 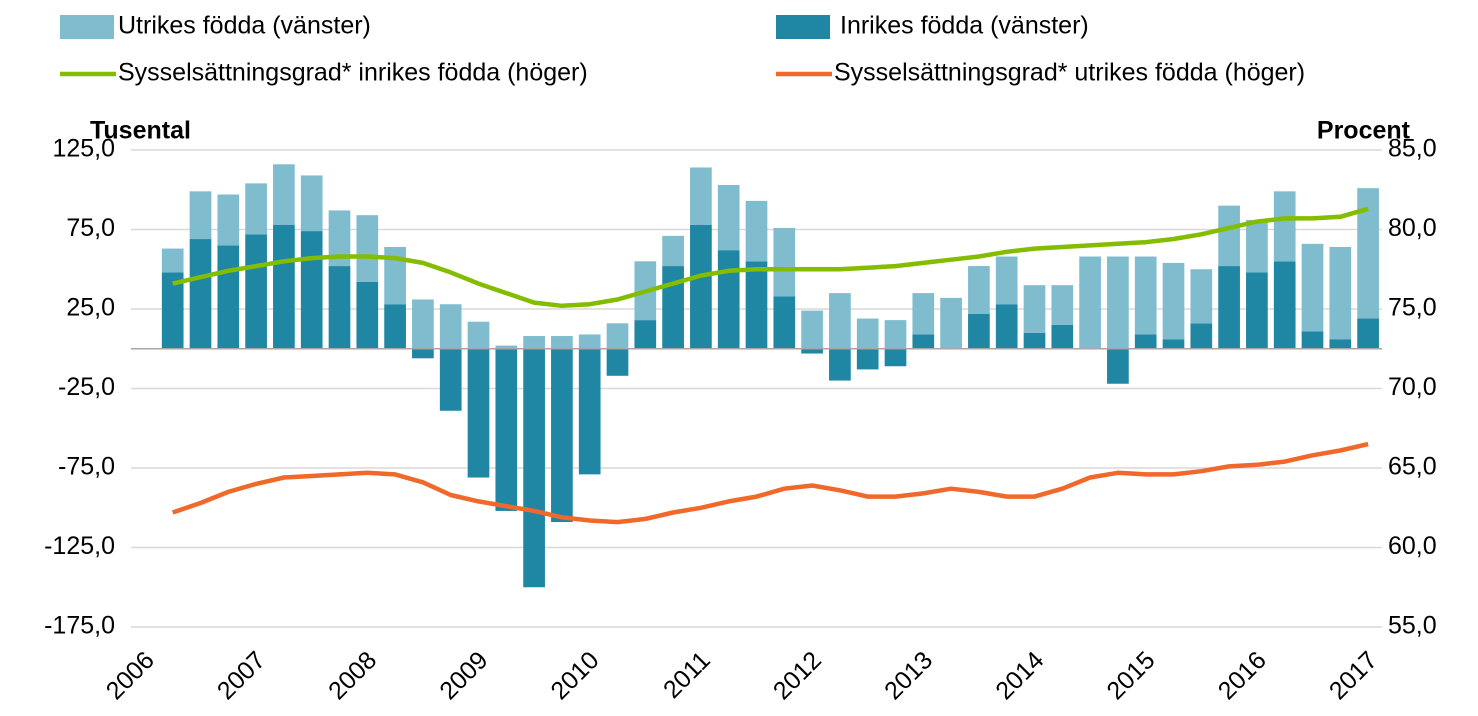 I want to click on x-tick-label: 2012, so click(x=797, y=675).